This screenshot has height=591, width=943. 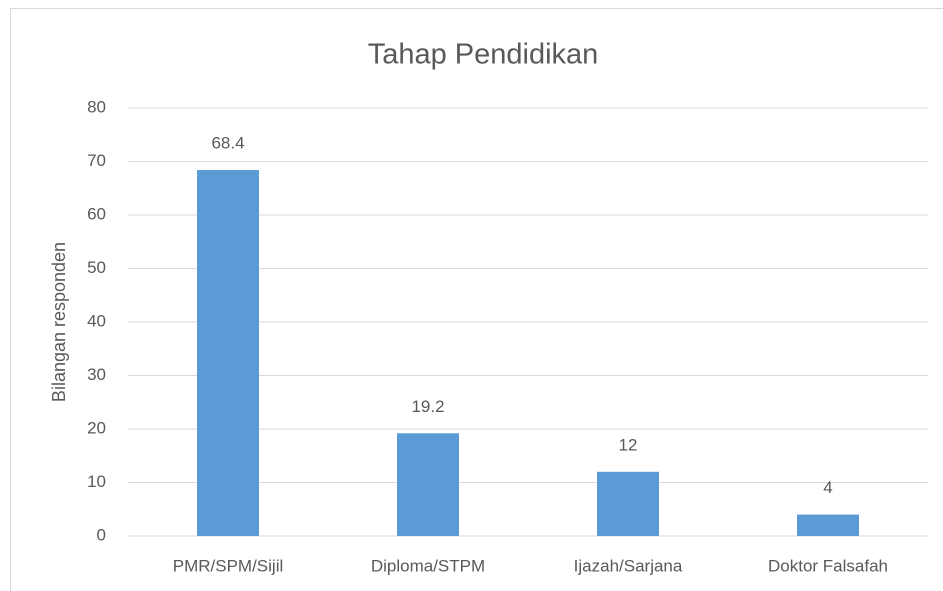 What do you see at coordinates (827, 487) in the screenshot?
I see `data-label: 4` at bounding box center [827, 487].